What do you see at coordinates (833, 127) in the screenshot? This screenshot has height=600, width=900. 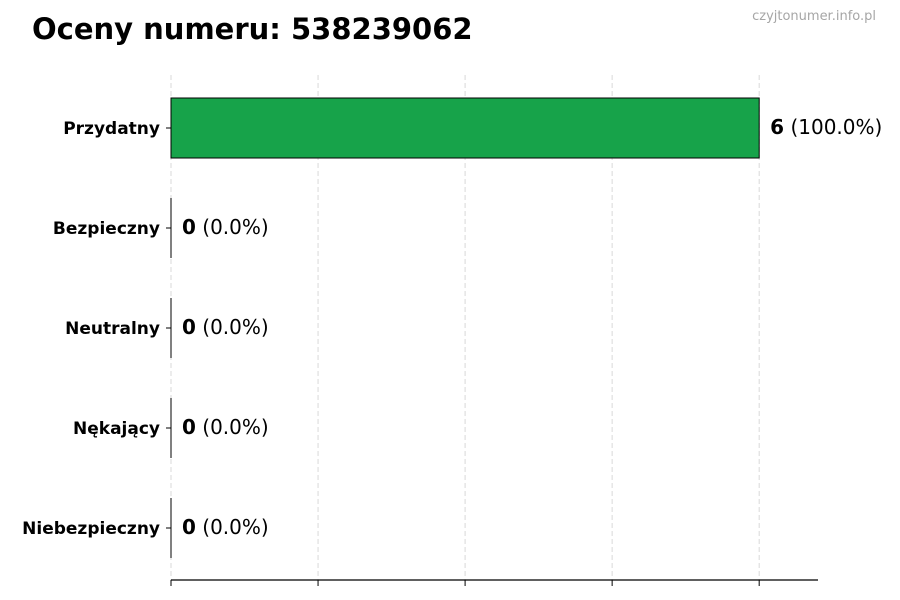 I see `data-label-percent: (100.0%)` at bounding box center [833, 127].